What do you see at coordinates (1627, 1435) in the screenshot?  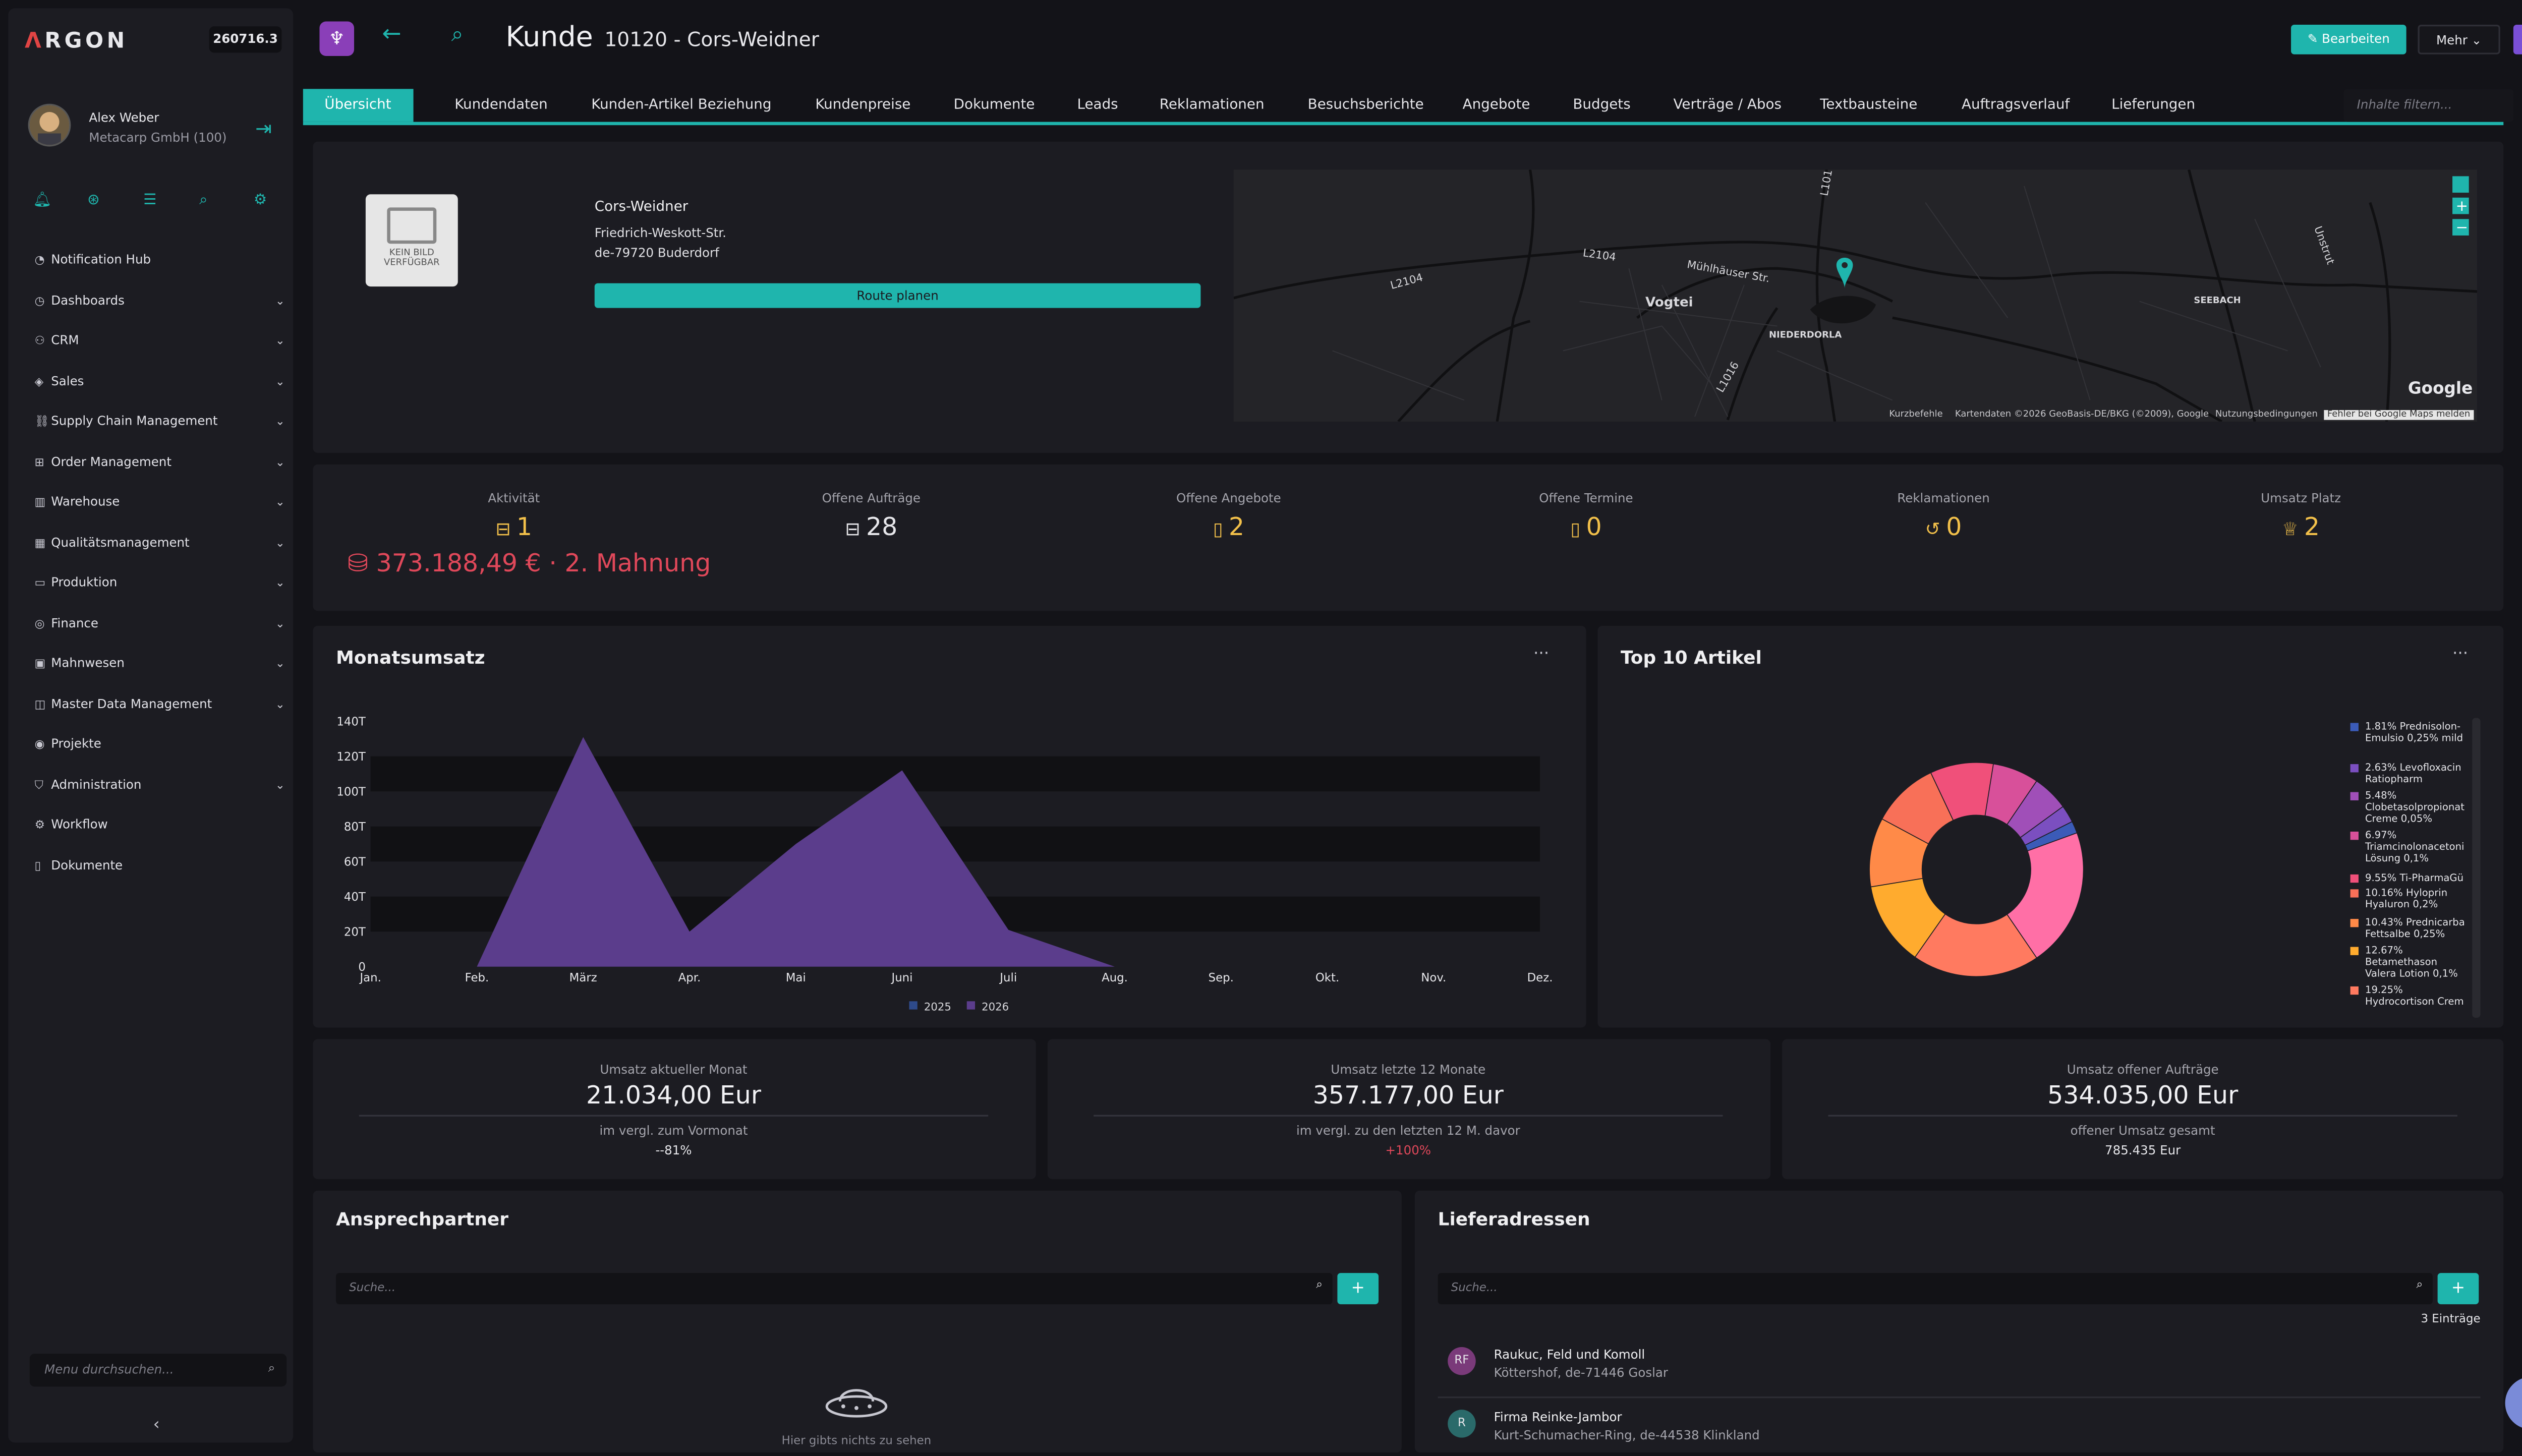 I see `address-line: Kurt-Schumacher-Ring, de-44538 Klinkland` at bounding box center [1627, 1435].